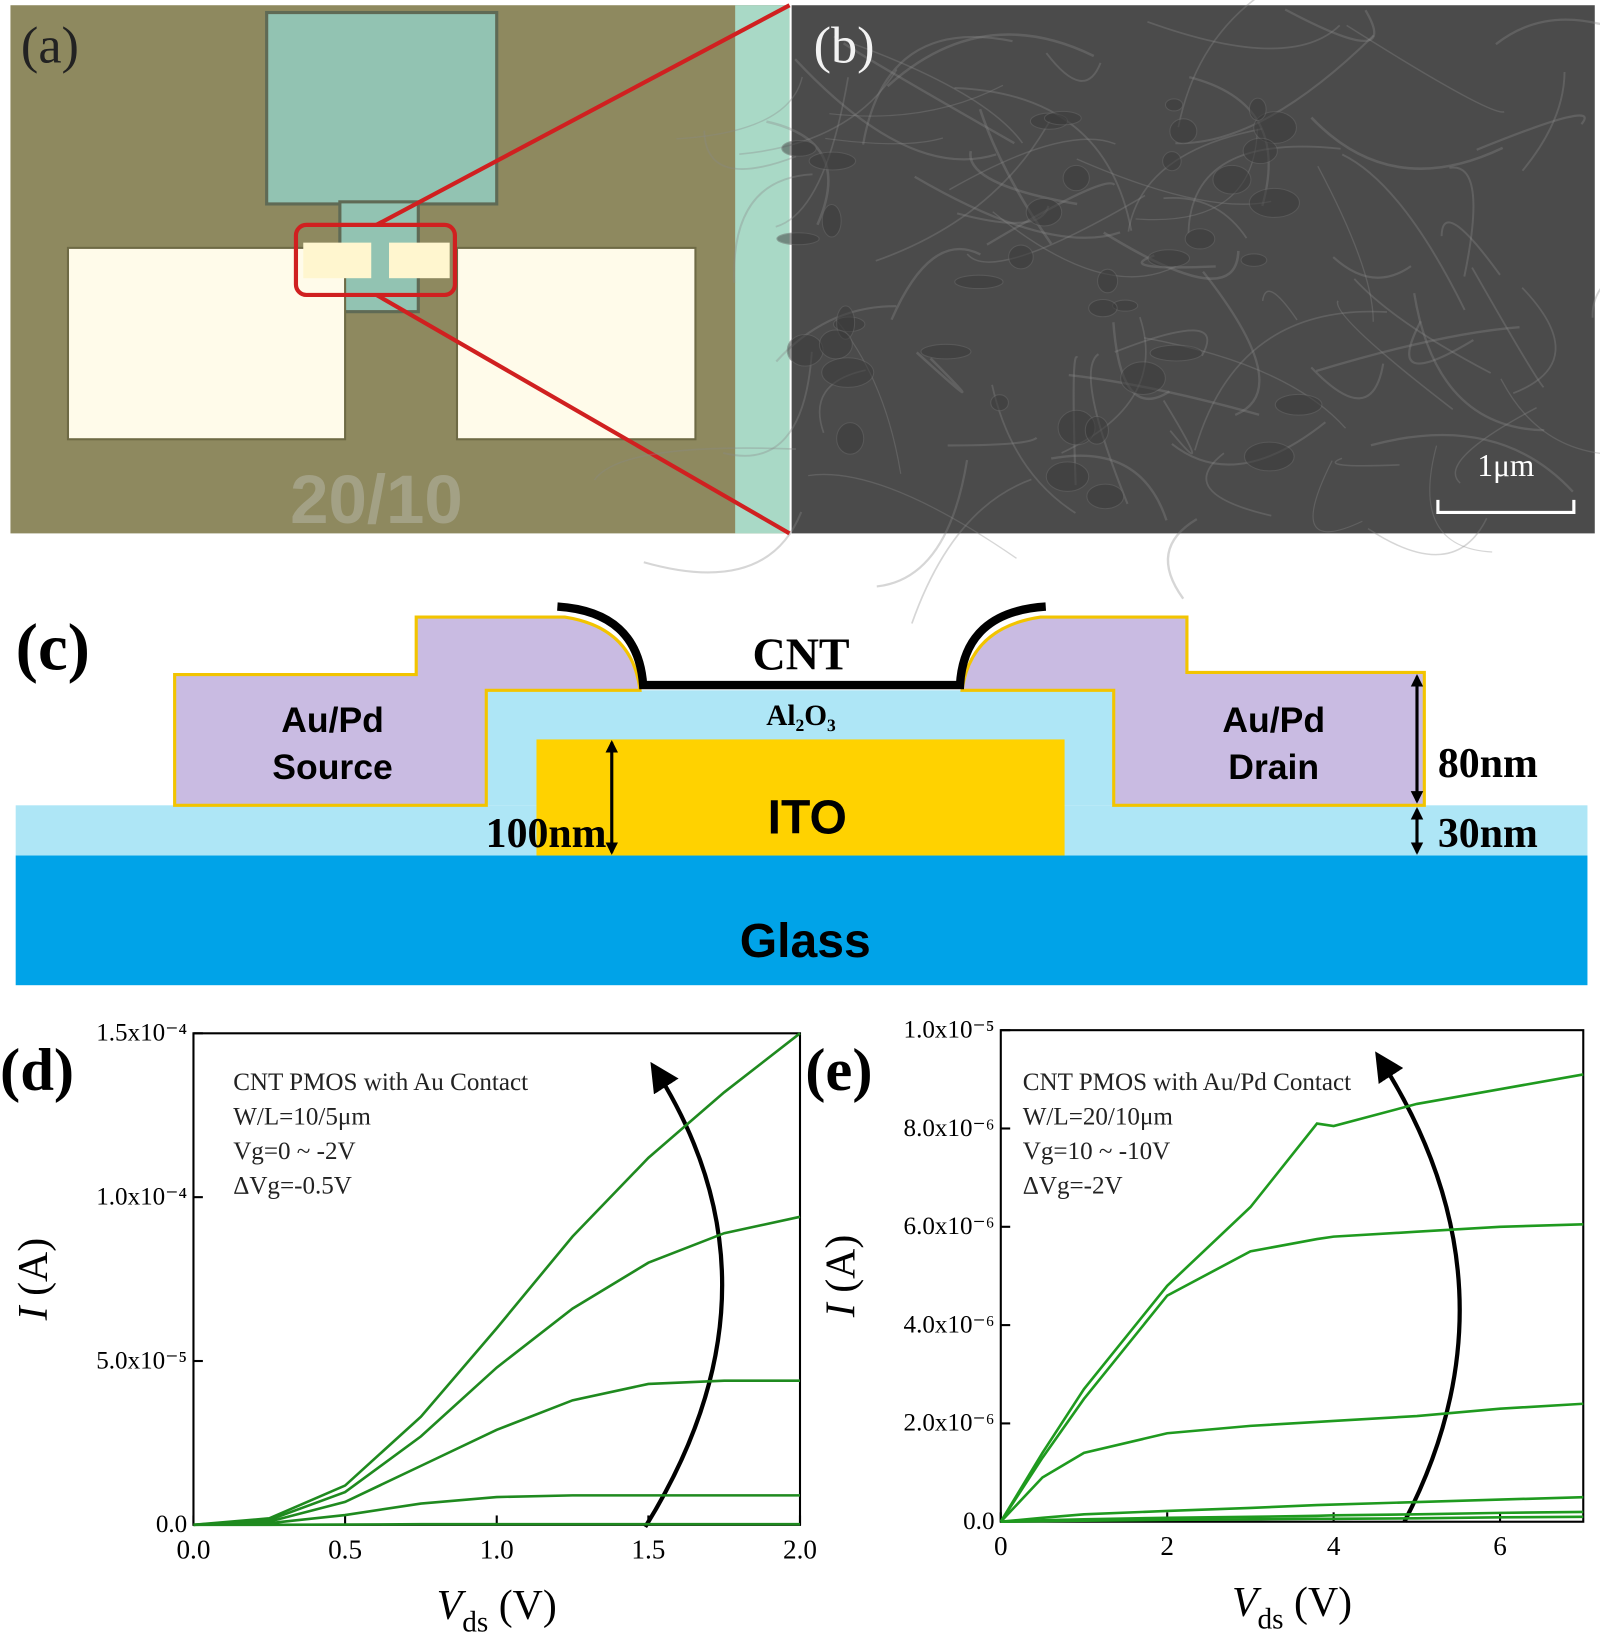 Image resolution: width=1600 pixels, height=1642 pixels. Describe the element at coordinates (292, 1185) in the screenshot. I see `annotation: ΔVg=-0.5V` at that location.